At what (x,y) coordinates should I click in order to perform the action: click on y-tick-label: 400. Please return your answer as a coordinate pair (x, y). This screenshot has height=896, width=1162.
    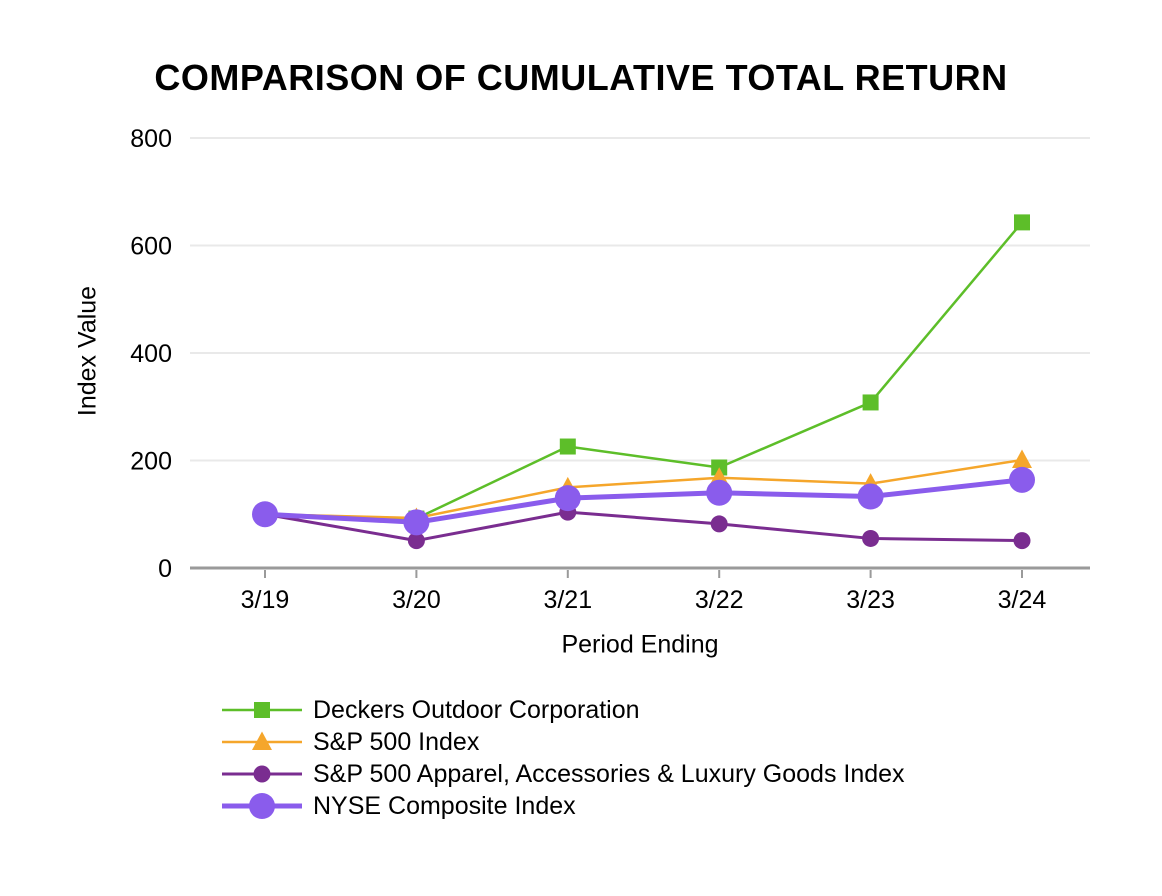
    Looking at the image, I should click on (151, 354).